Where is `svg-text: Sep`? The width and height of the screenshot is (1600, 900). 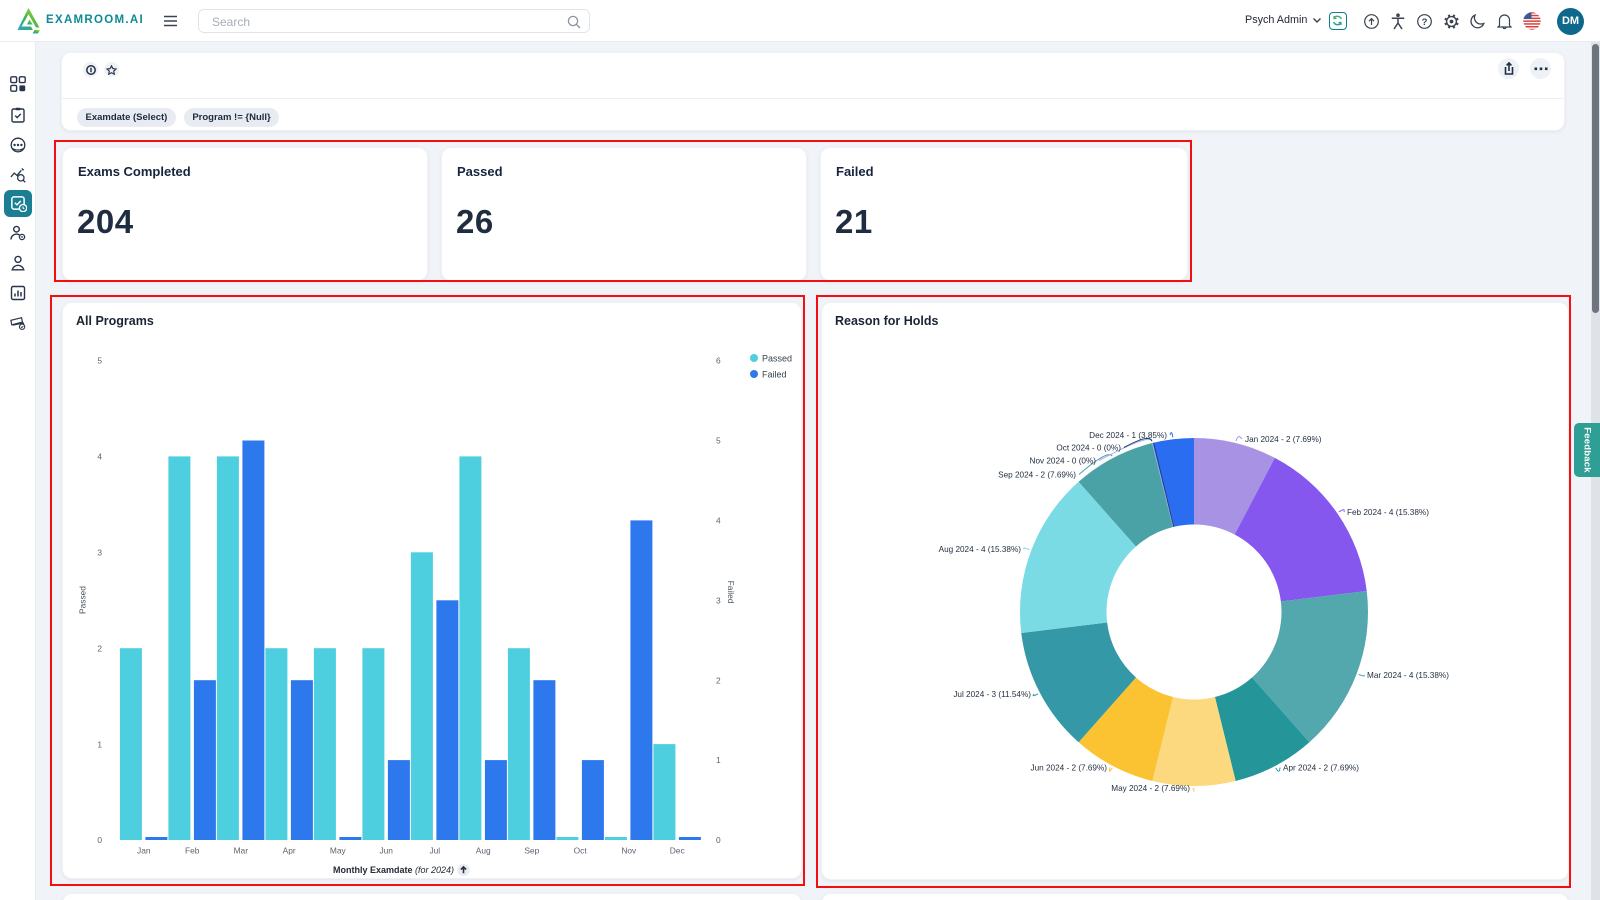 svg-text: Sep is located at coordinates (531, 851).